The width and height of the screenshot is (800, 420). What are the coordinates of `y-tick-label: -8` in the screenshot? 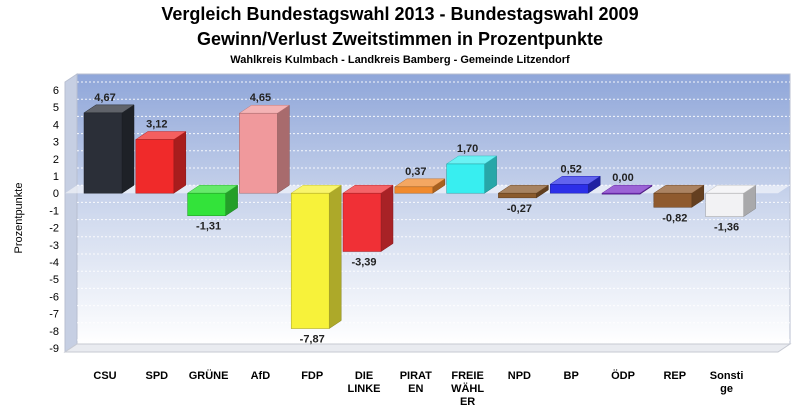 It's located at (54, 332).